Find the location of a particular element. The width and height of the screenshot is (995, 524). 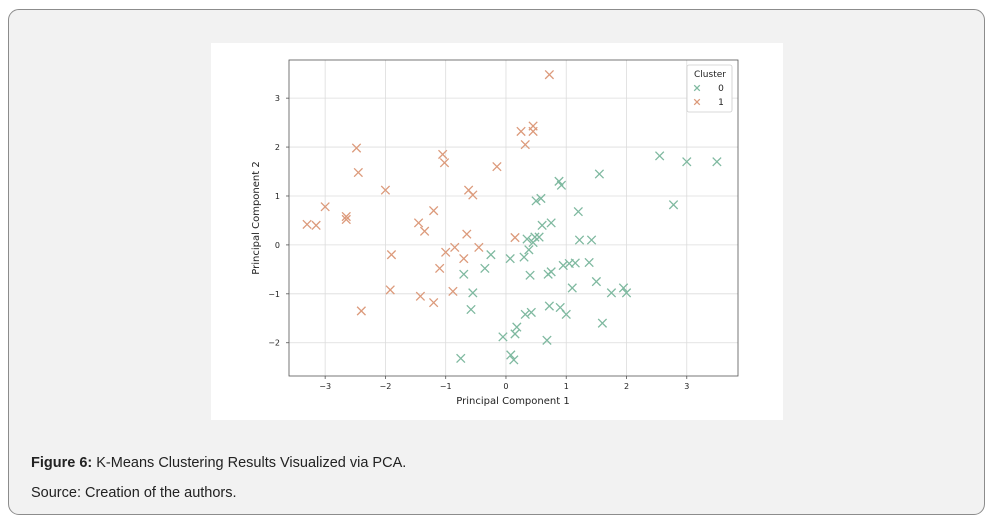

x-tick-label: 3 is located at coordinates (686, 386).